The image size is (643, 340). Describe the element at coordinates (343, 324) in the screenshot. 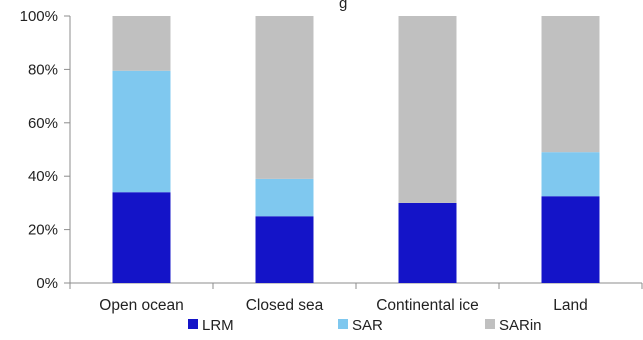

I see `legend-swatch-sar` at that location.